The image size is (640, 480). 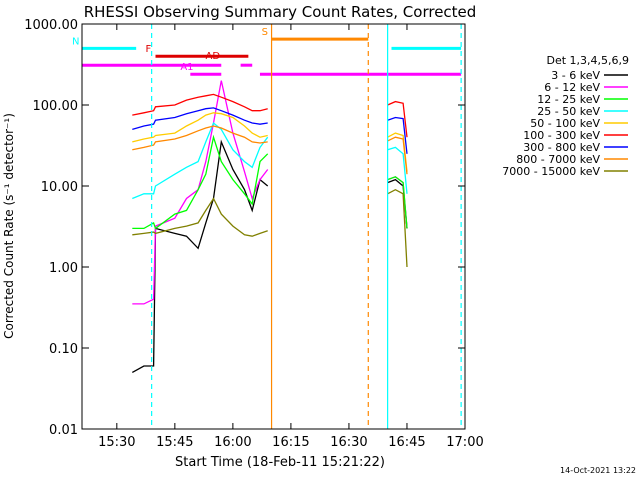 I want to click on footer-timestamp: 14-Oct-2021 13:22, so click(x=598, y=470).